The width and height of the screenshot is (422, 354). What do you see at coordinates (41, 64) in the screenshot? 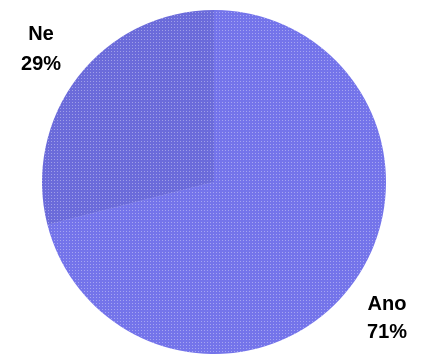
I see `slice-value-ne: 29%` at bounding box center [41, 64].